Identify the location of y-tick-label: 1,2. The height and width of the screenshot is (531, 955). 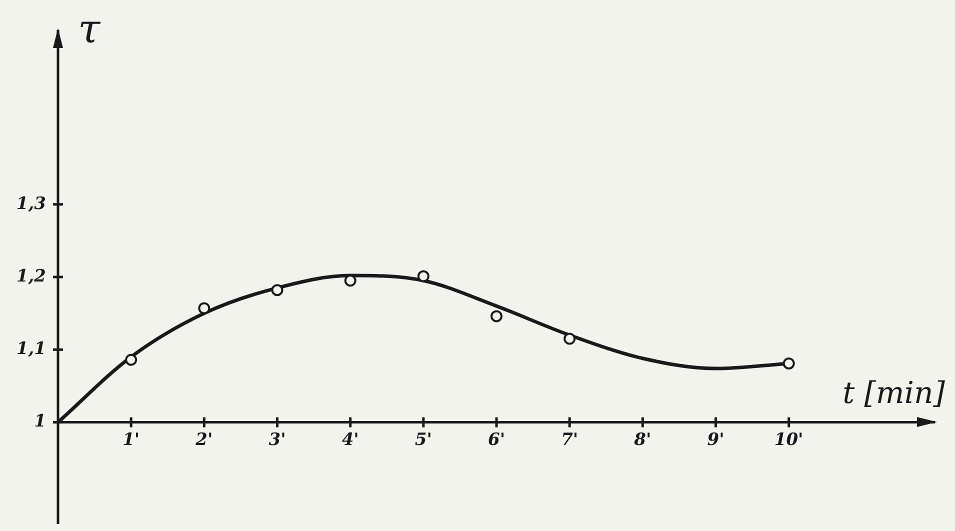
(31, 276).